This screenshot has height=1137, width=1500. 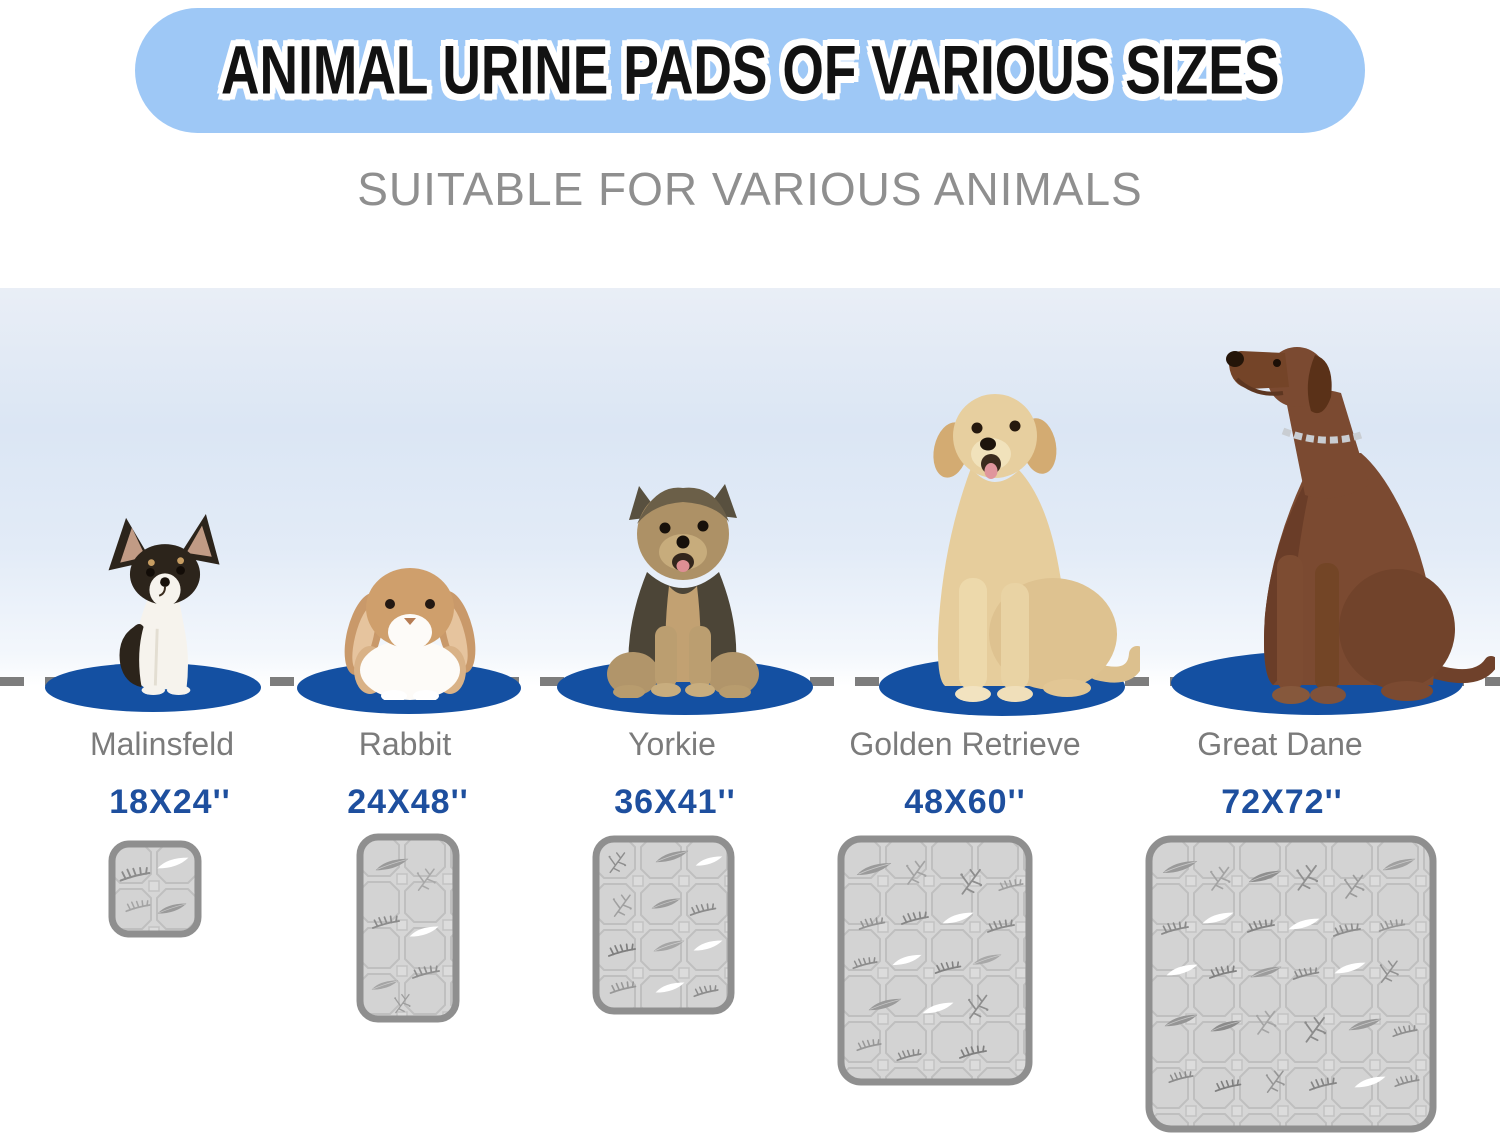 I want to click on animal-name: Rabbit, so click(x=405, y=744).